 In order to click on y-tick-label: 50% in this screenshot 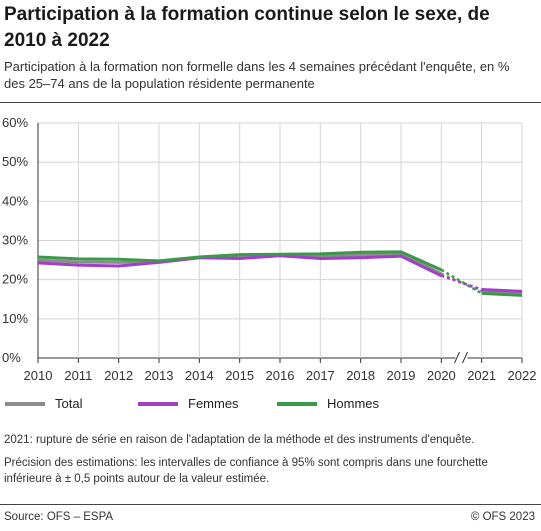, I will do `click(15, 161)`.